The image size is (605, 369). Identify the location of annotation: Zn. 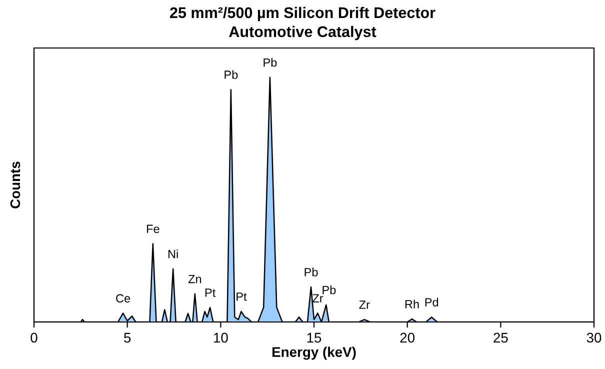
(195, 279).